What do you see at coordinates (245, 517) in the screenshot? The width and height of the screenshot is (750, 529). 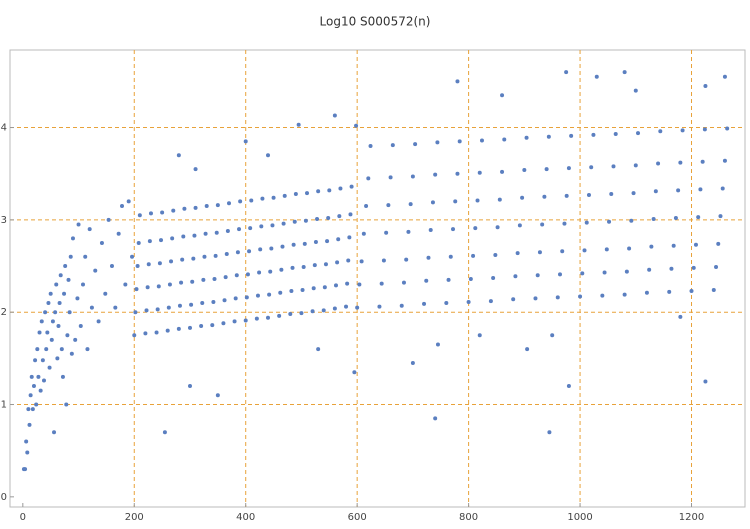 I see `x-tick-label: 400` at bounding box center [245, 517].